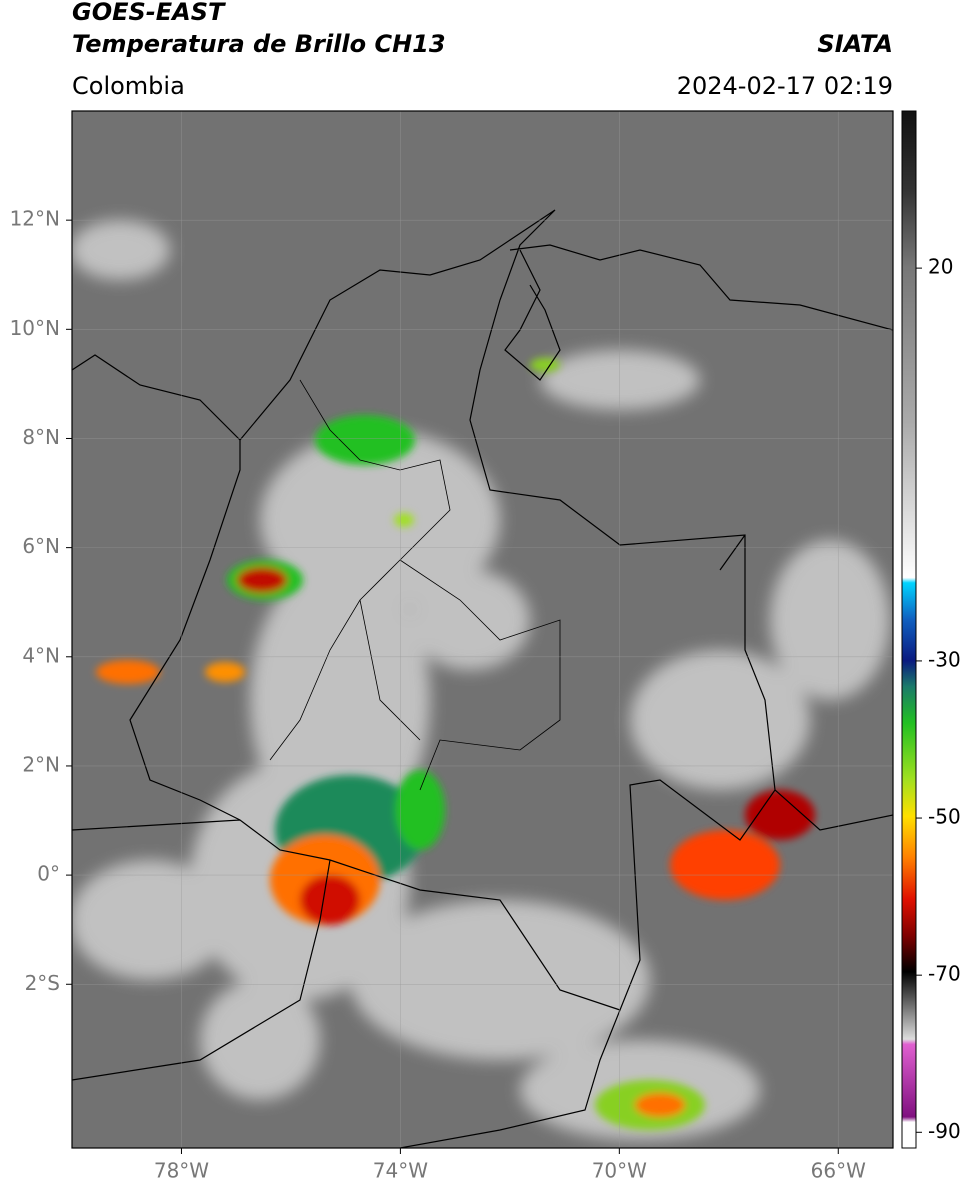 This screenshot has height=1190, width=966. Describe the element at coordinates (41, 546) in the screenshot. I see `y-tick-label: 6°N` at that location.